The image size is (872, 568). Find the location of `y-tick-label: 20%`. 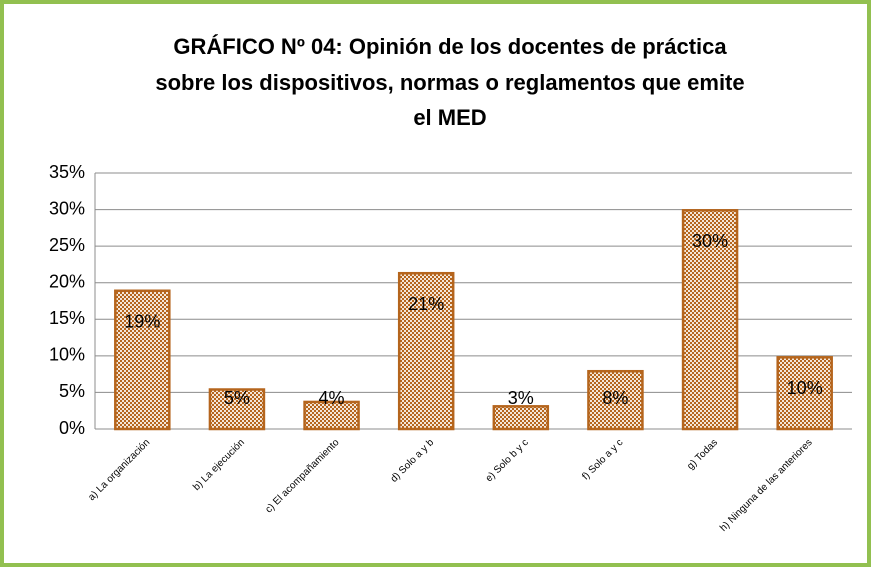

y-tick-label: 20% is located at coordinates (67, 281).